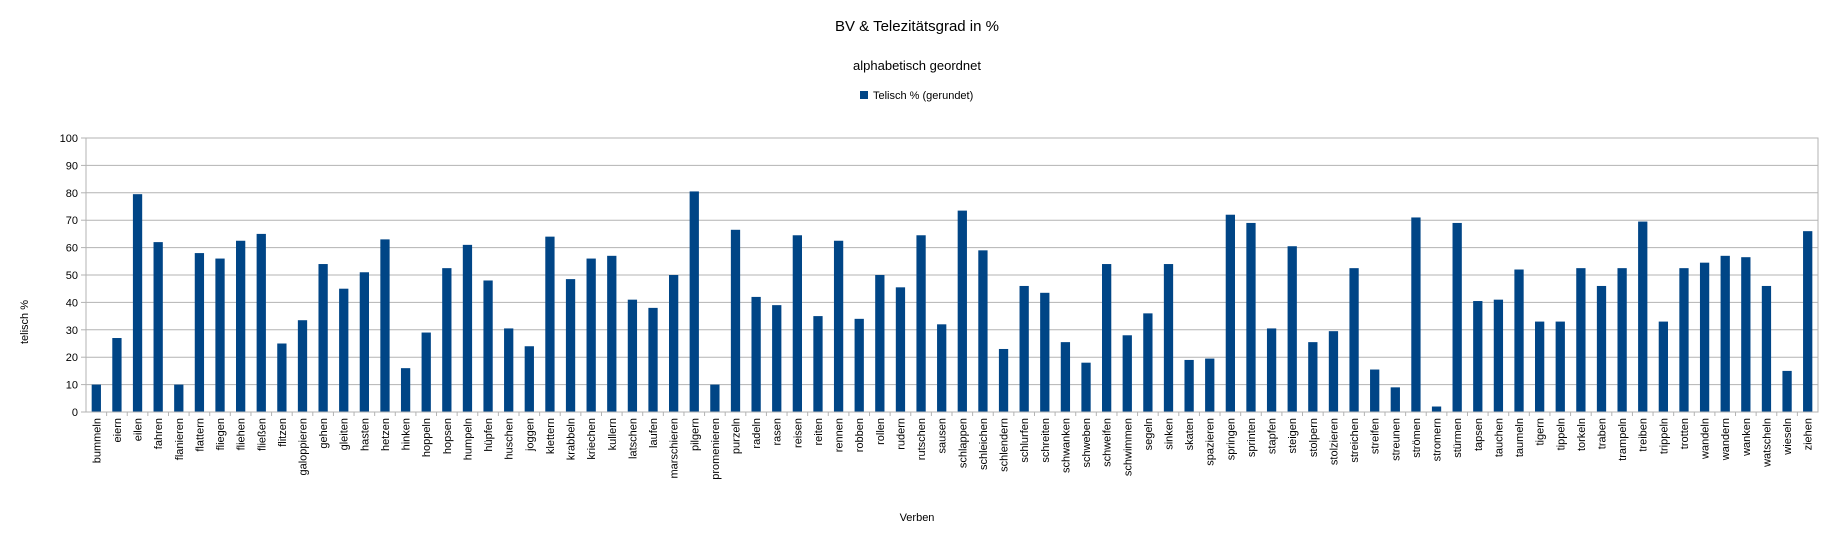 This screenshot has width=1835, height=534. I want to click on x-tick-label: schreiten, so click(1046, 440).